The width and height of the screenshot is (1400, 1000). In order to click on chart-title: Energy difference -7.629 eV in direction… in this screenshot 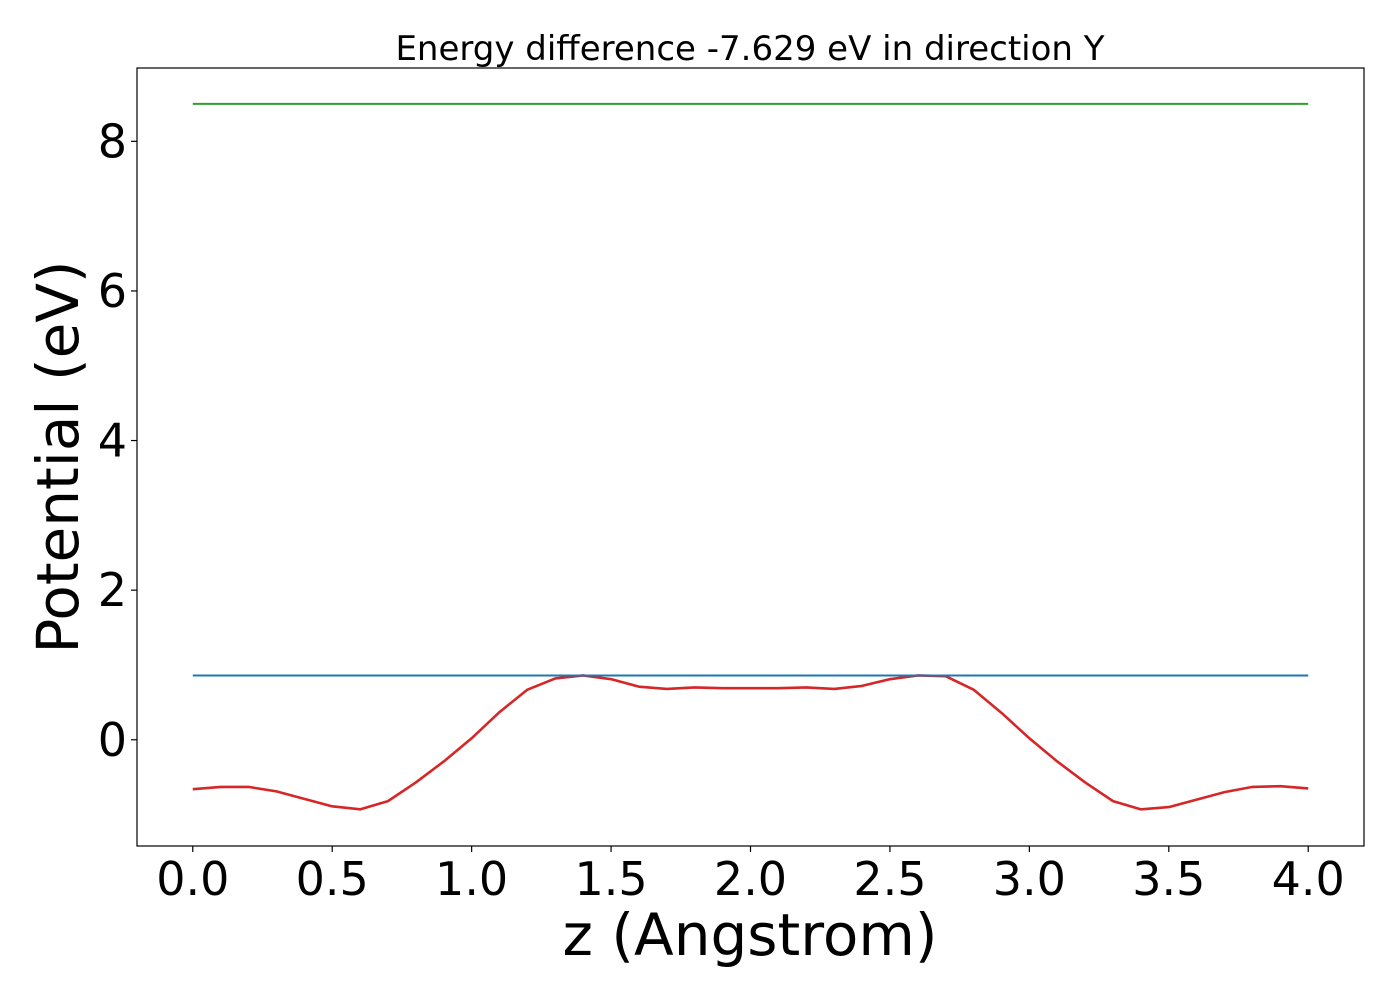, I will do `click(749, 49)`.